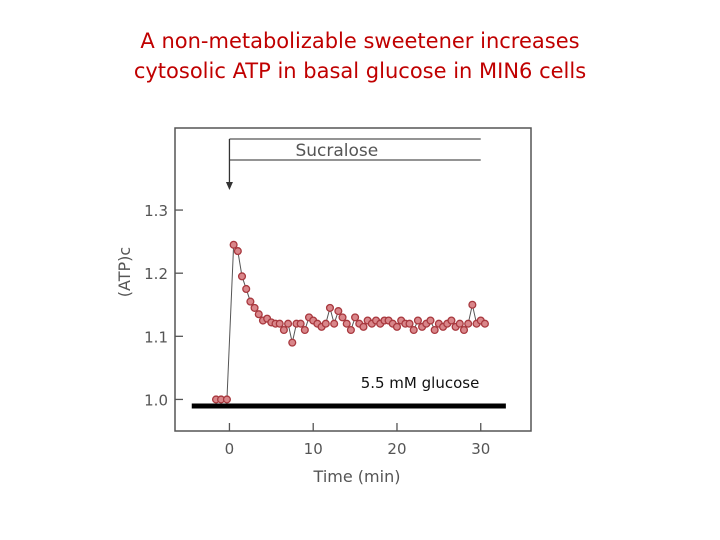 The height and width of the screenshot is (540, 720). What do you see at coordinates (480, 449) in the screenshot?
I see `x-tick-label: 30` at bounding box center [480, 449].